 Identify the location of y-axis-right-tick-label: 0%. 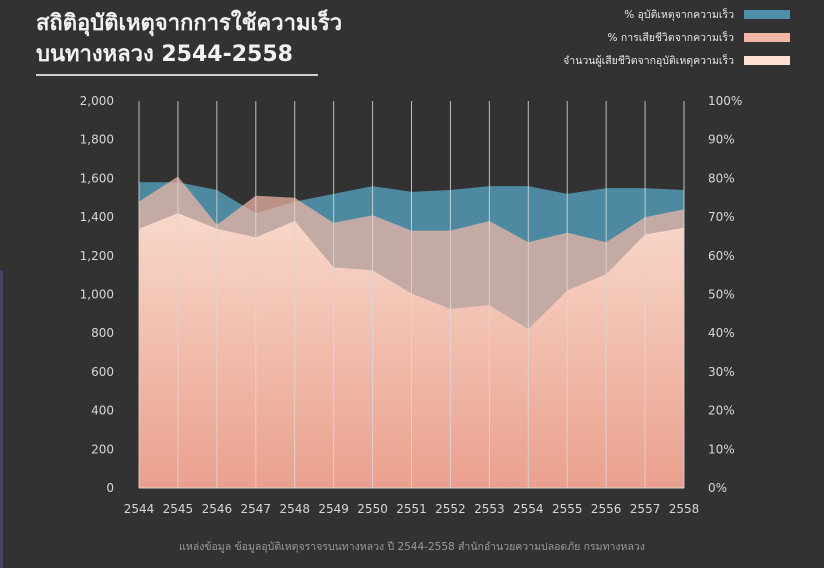
(717, 488).